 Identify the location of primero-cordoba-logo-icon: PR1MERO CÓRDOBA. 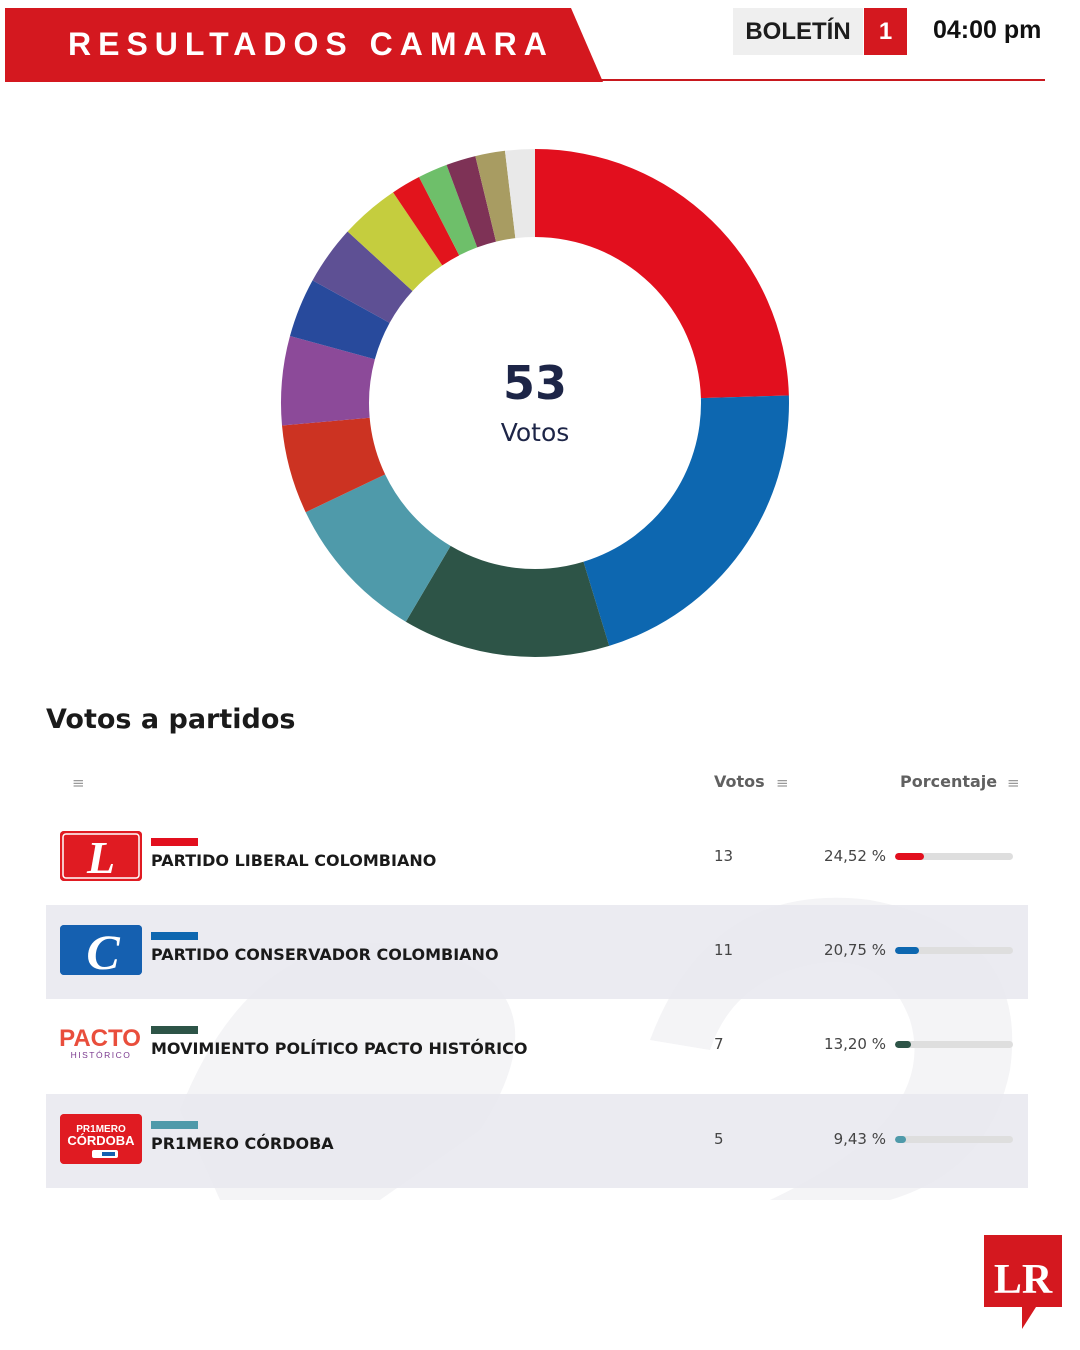
(101, 1139).